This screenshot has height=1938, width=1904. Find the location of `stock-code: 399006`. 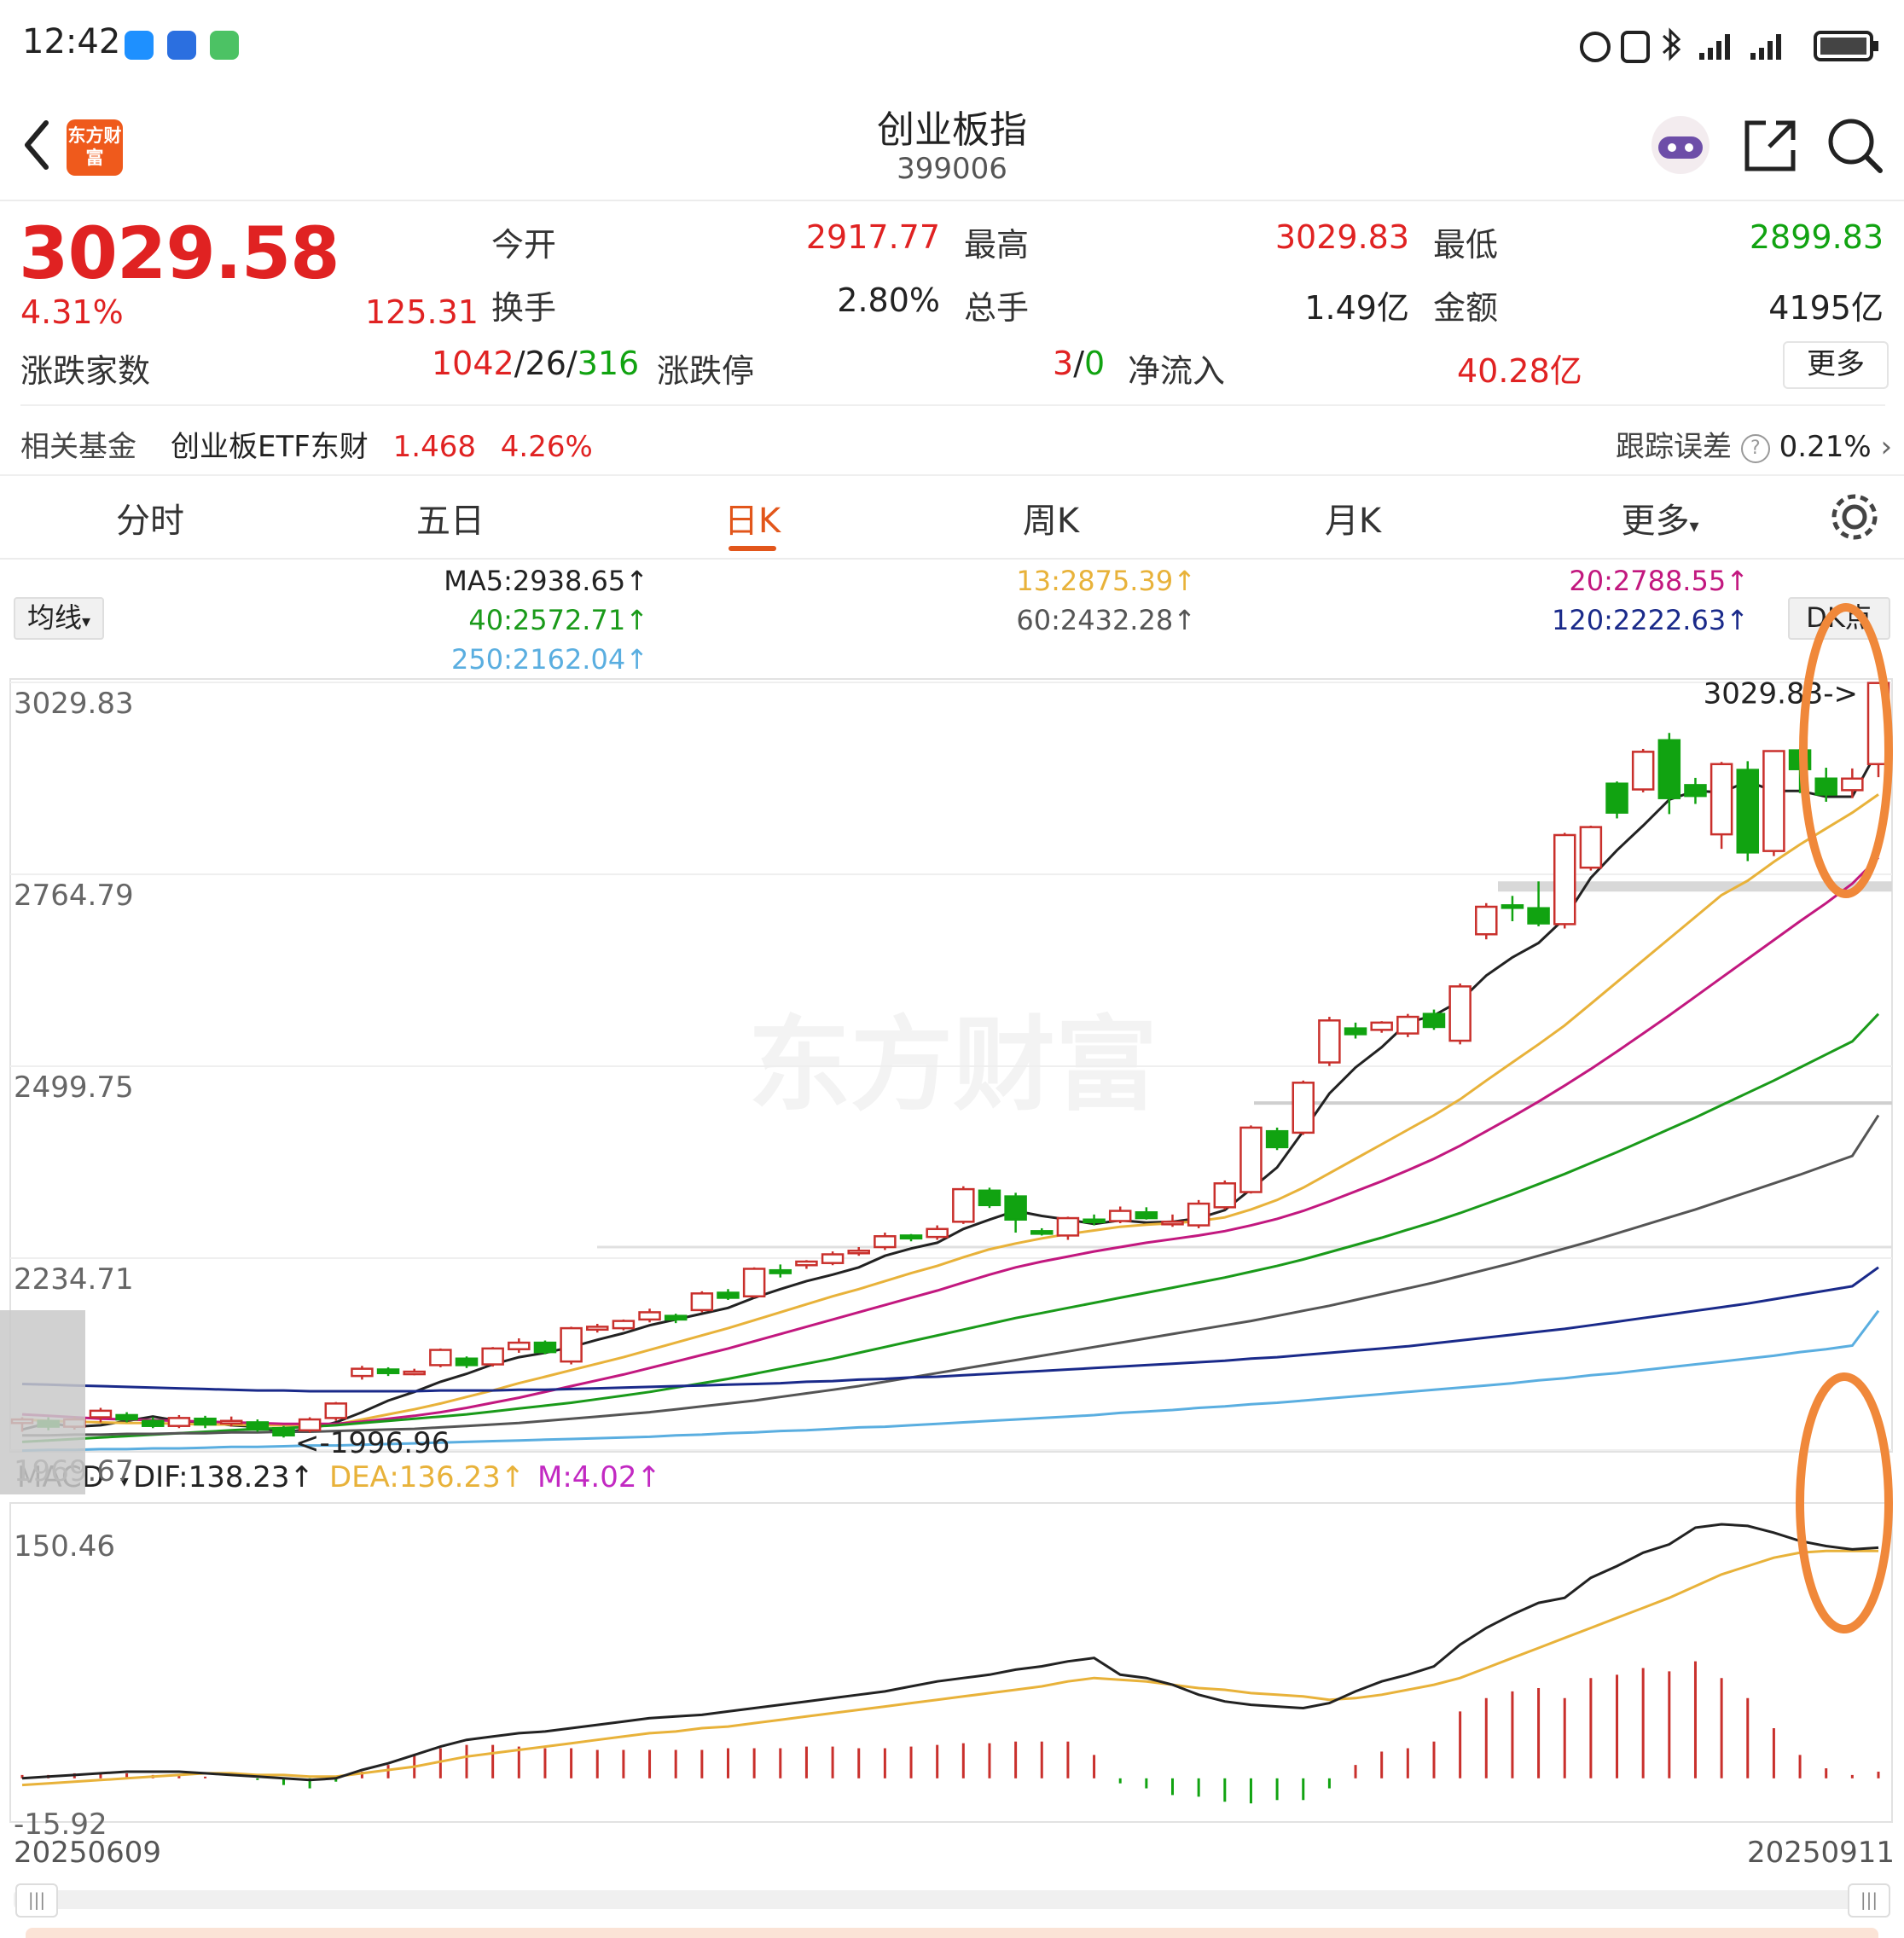

stock-code: 399006 is located at coordinates (952, 169).